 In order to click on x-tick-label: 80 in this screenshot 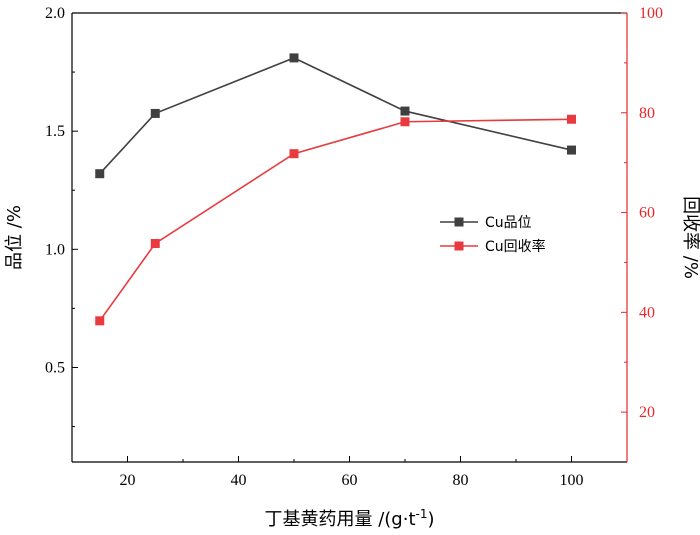, I will do `click(461, 480)`.